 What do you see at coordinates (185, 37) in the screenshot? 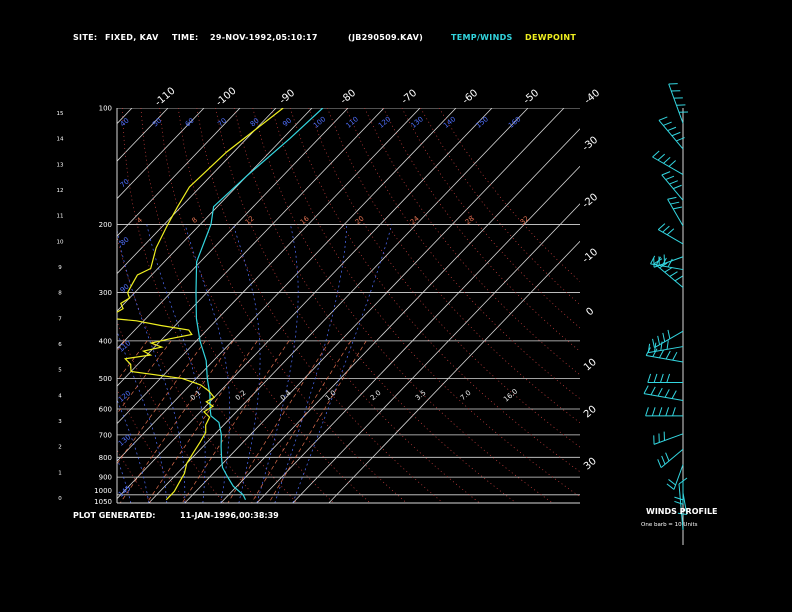
I see `time-label: TIME:` at bounding box center [185, 37].